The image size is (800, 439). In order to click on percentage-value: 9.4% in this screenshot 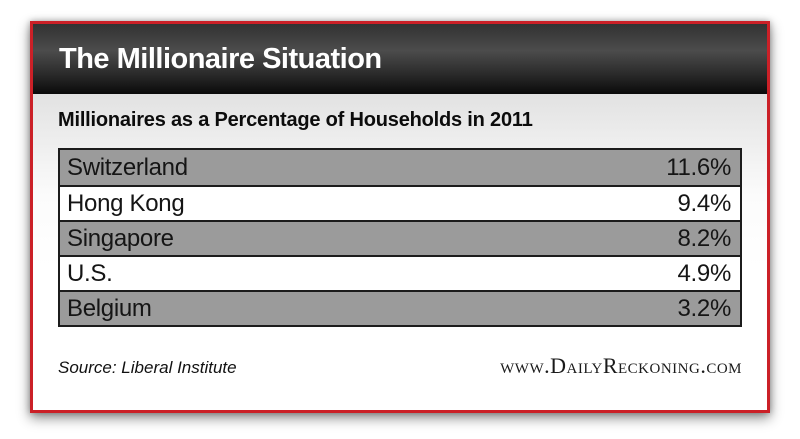, I will do `click(704, 203)`.